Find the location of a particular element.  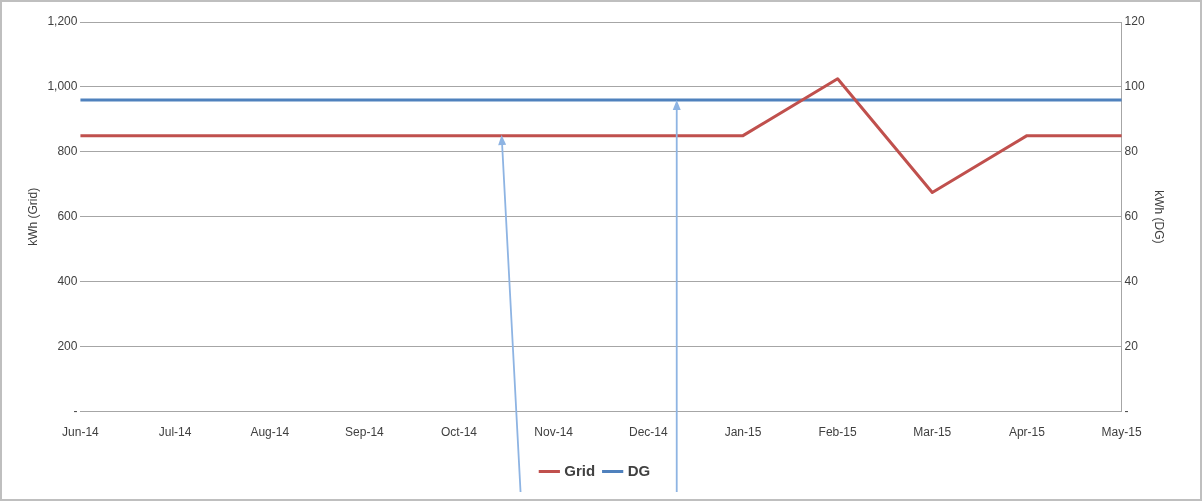

y2-tick-label: 20 is located at coordinates (1131, 345).